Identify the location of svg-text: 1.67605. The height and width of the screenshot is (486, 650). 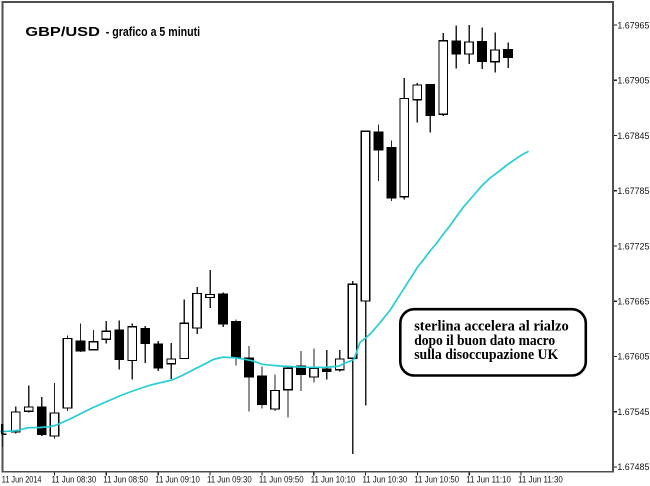
(633, 357).